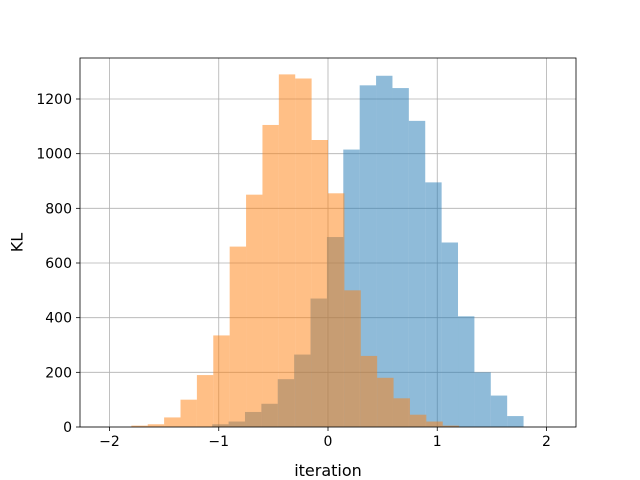  What do you see at coordinates (54, 155) in the screenshot?
I see `y-tick-label: 1000` at bounding box center [54, 155].